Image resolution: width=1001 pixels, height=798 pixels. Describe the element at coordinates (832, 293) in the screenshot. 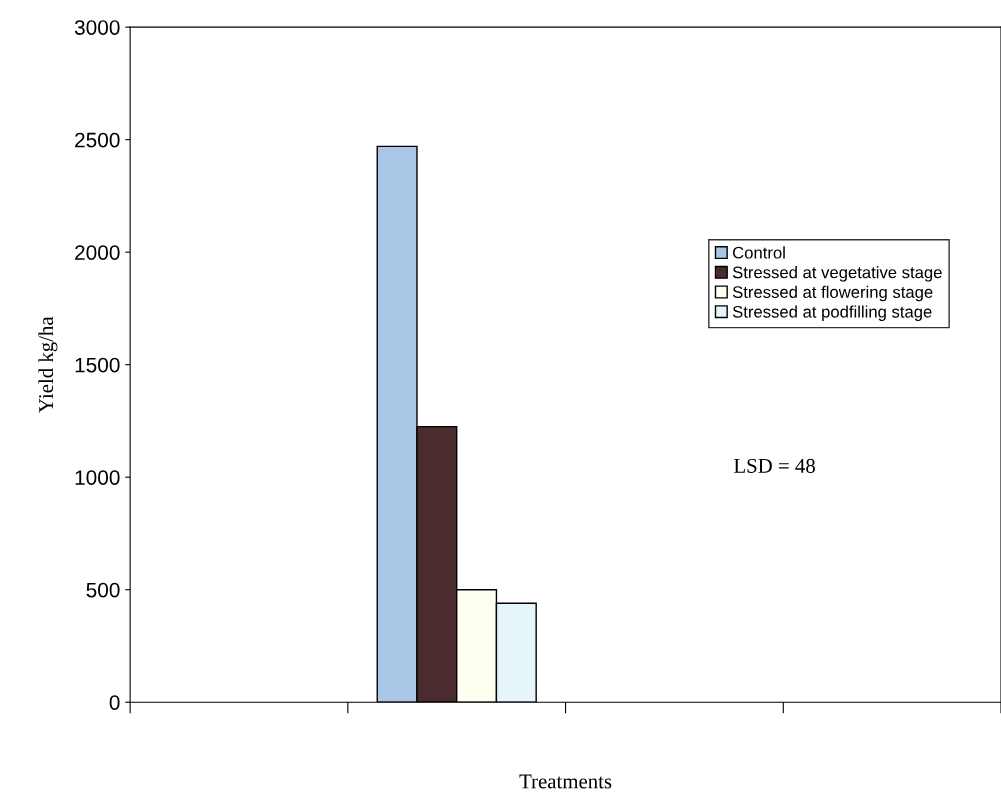

I see `legend-label: Stressed at flowering stage` at that location.